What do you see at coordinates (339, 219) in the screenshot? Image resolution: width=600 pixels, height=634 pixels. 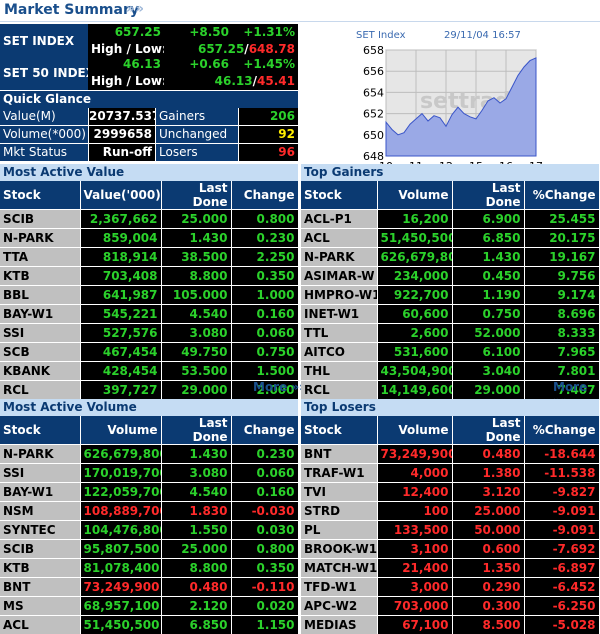 I see `stock-symbol: ACL-P1` at bounding box center [339, 219].